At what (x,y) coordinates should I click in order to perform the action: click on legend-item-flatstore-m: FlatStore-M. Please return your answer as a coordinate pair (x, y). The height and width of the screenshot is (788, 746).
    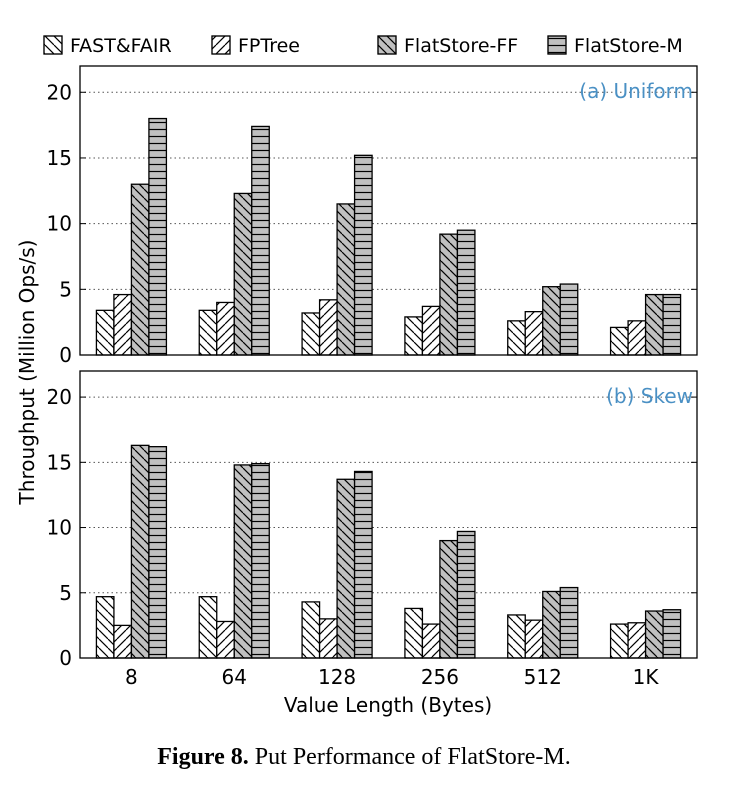
    Looking at the image, I should click on (615, 46).